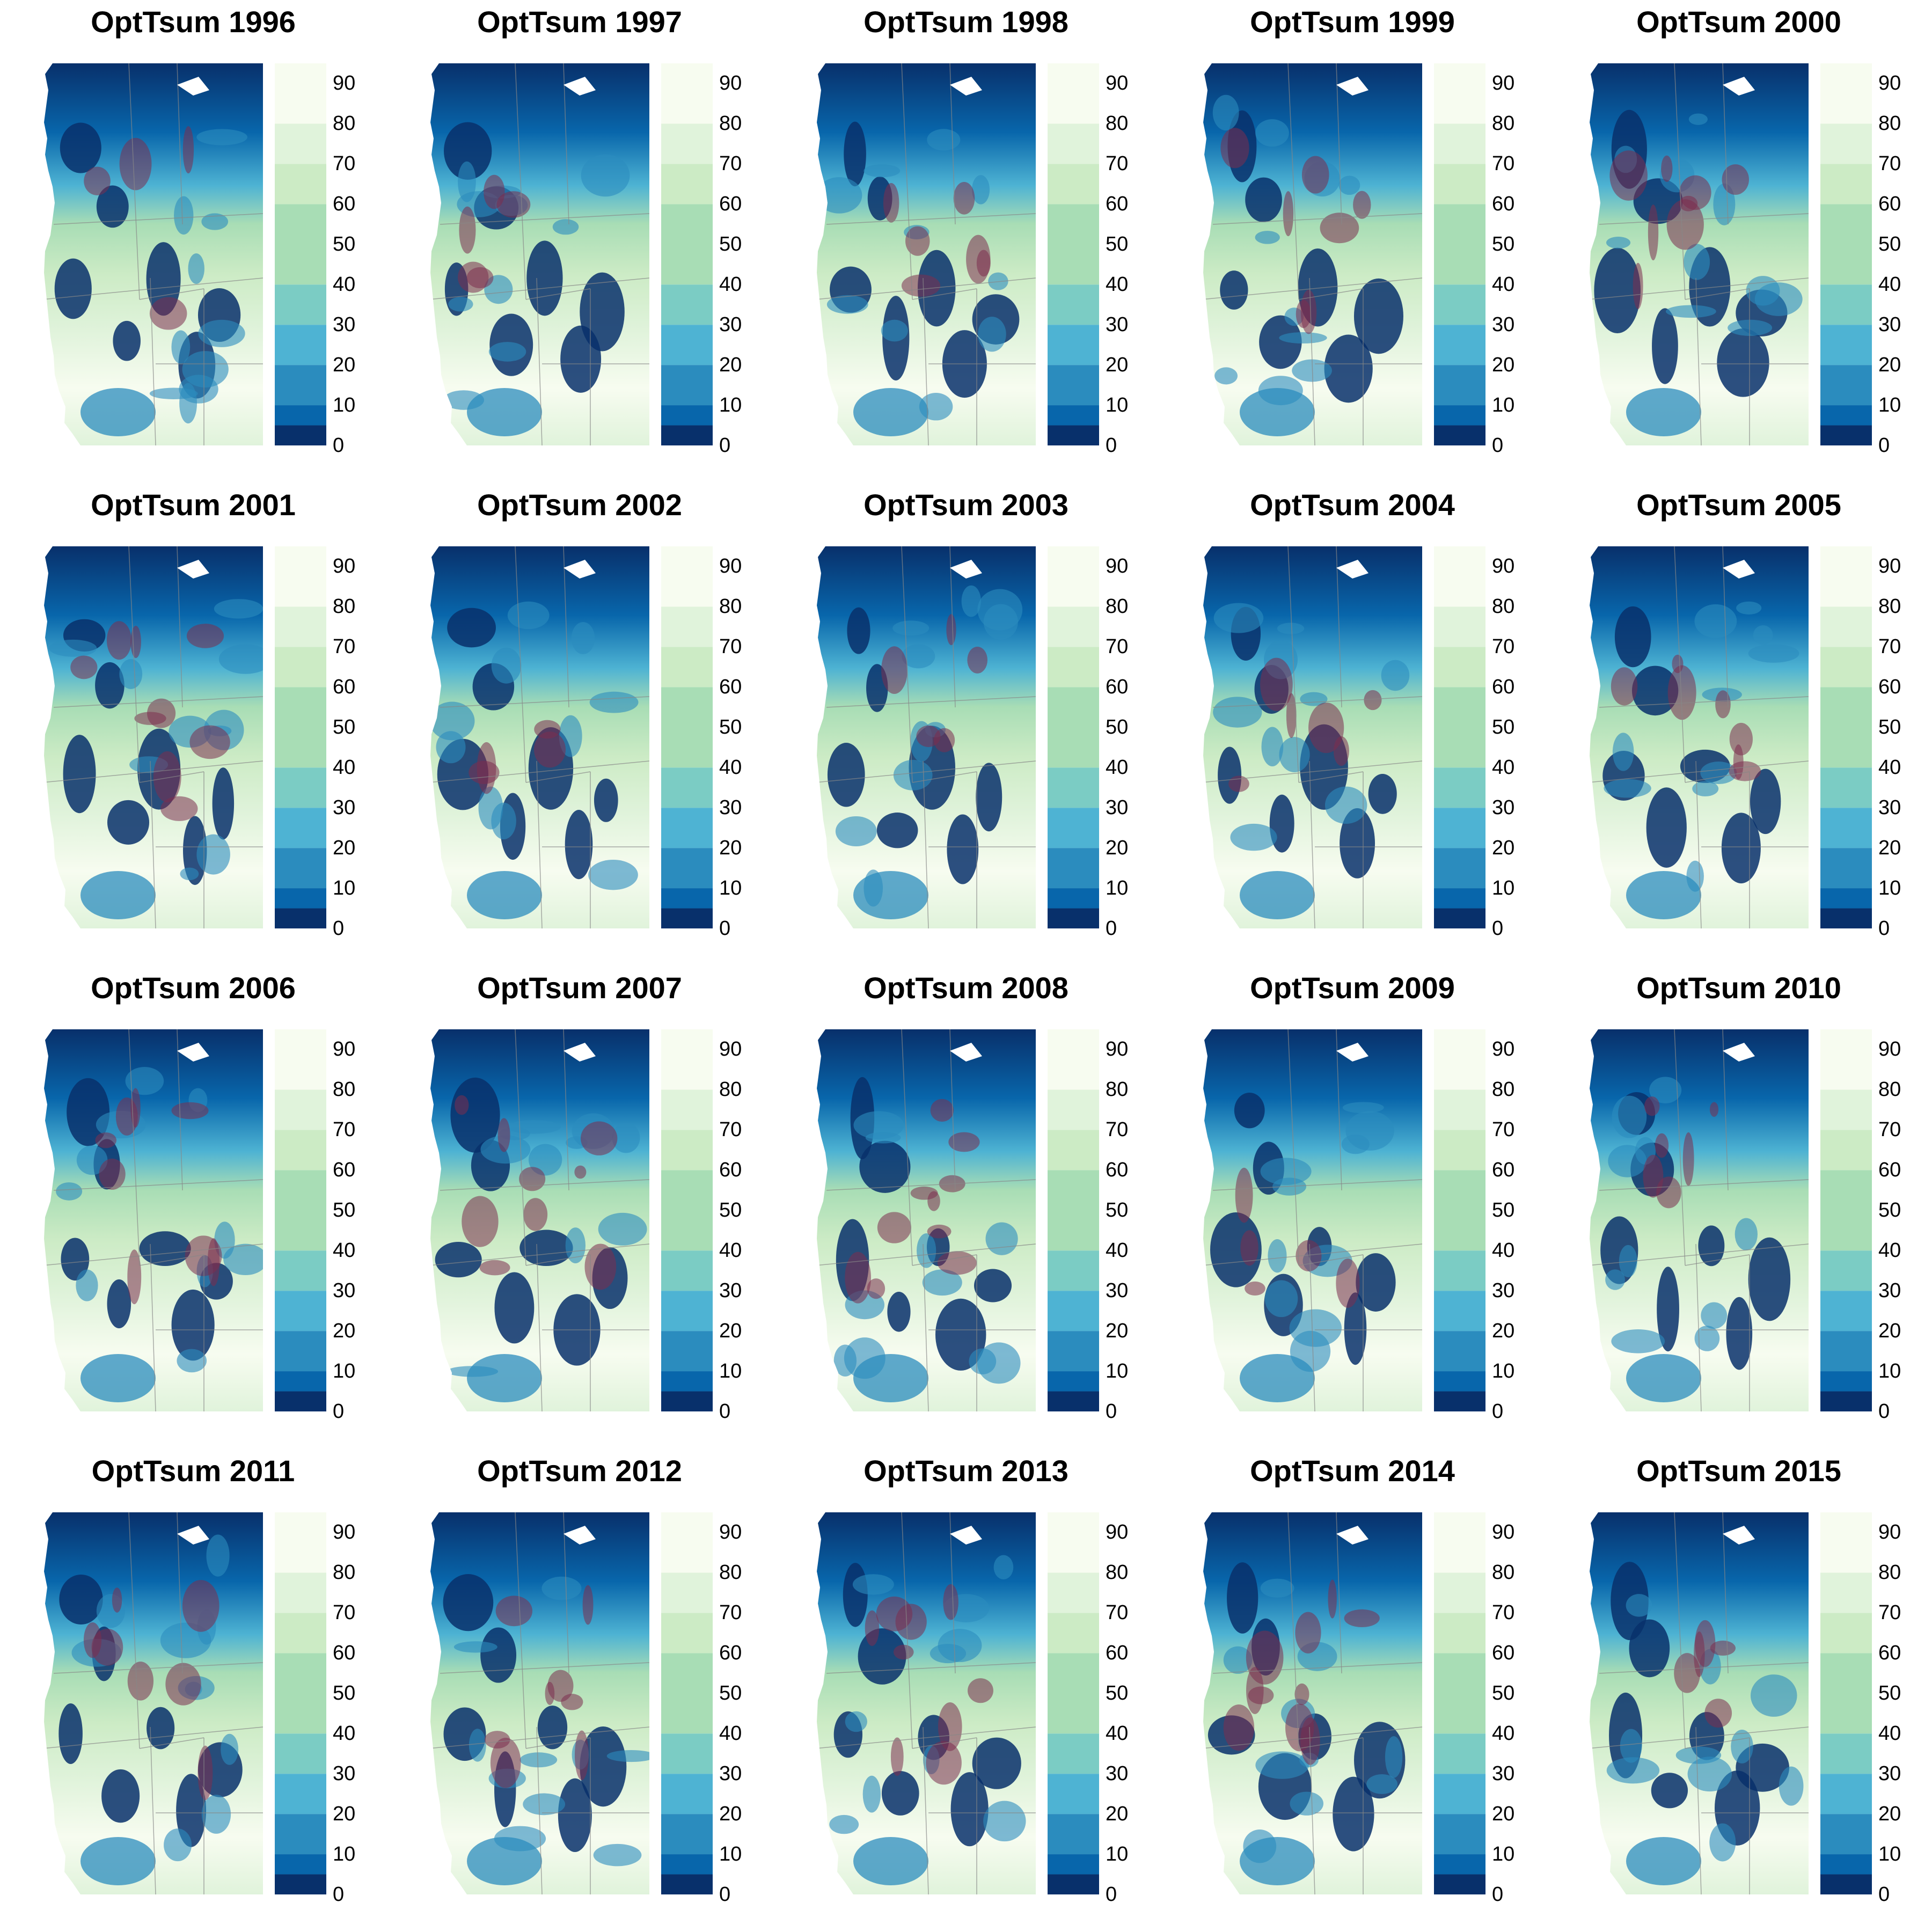 This screenshot has height=1932, width=1932. I want to click on panel-title: OptTsum 2011, so click(193, 1471).